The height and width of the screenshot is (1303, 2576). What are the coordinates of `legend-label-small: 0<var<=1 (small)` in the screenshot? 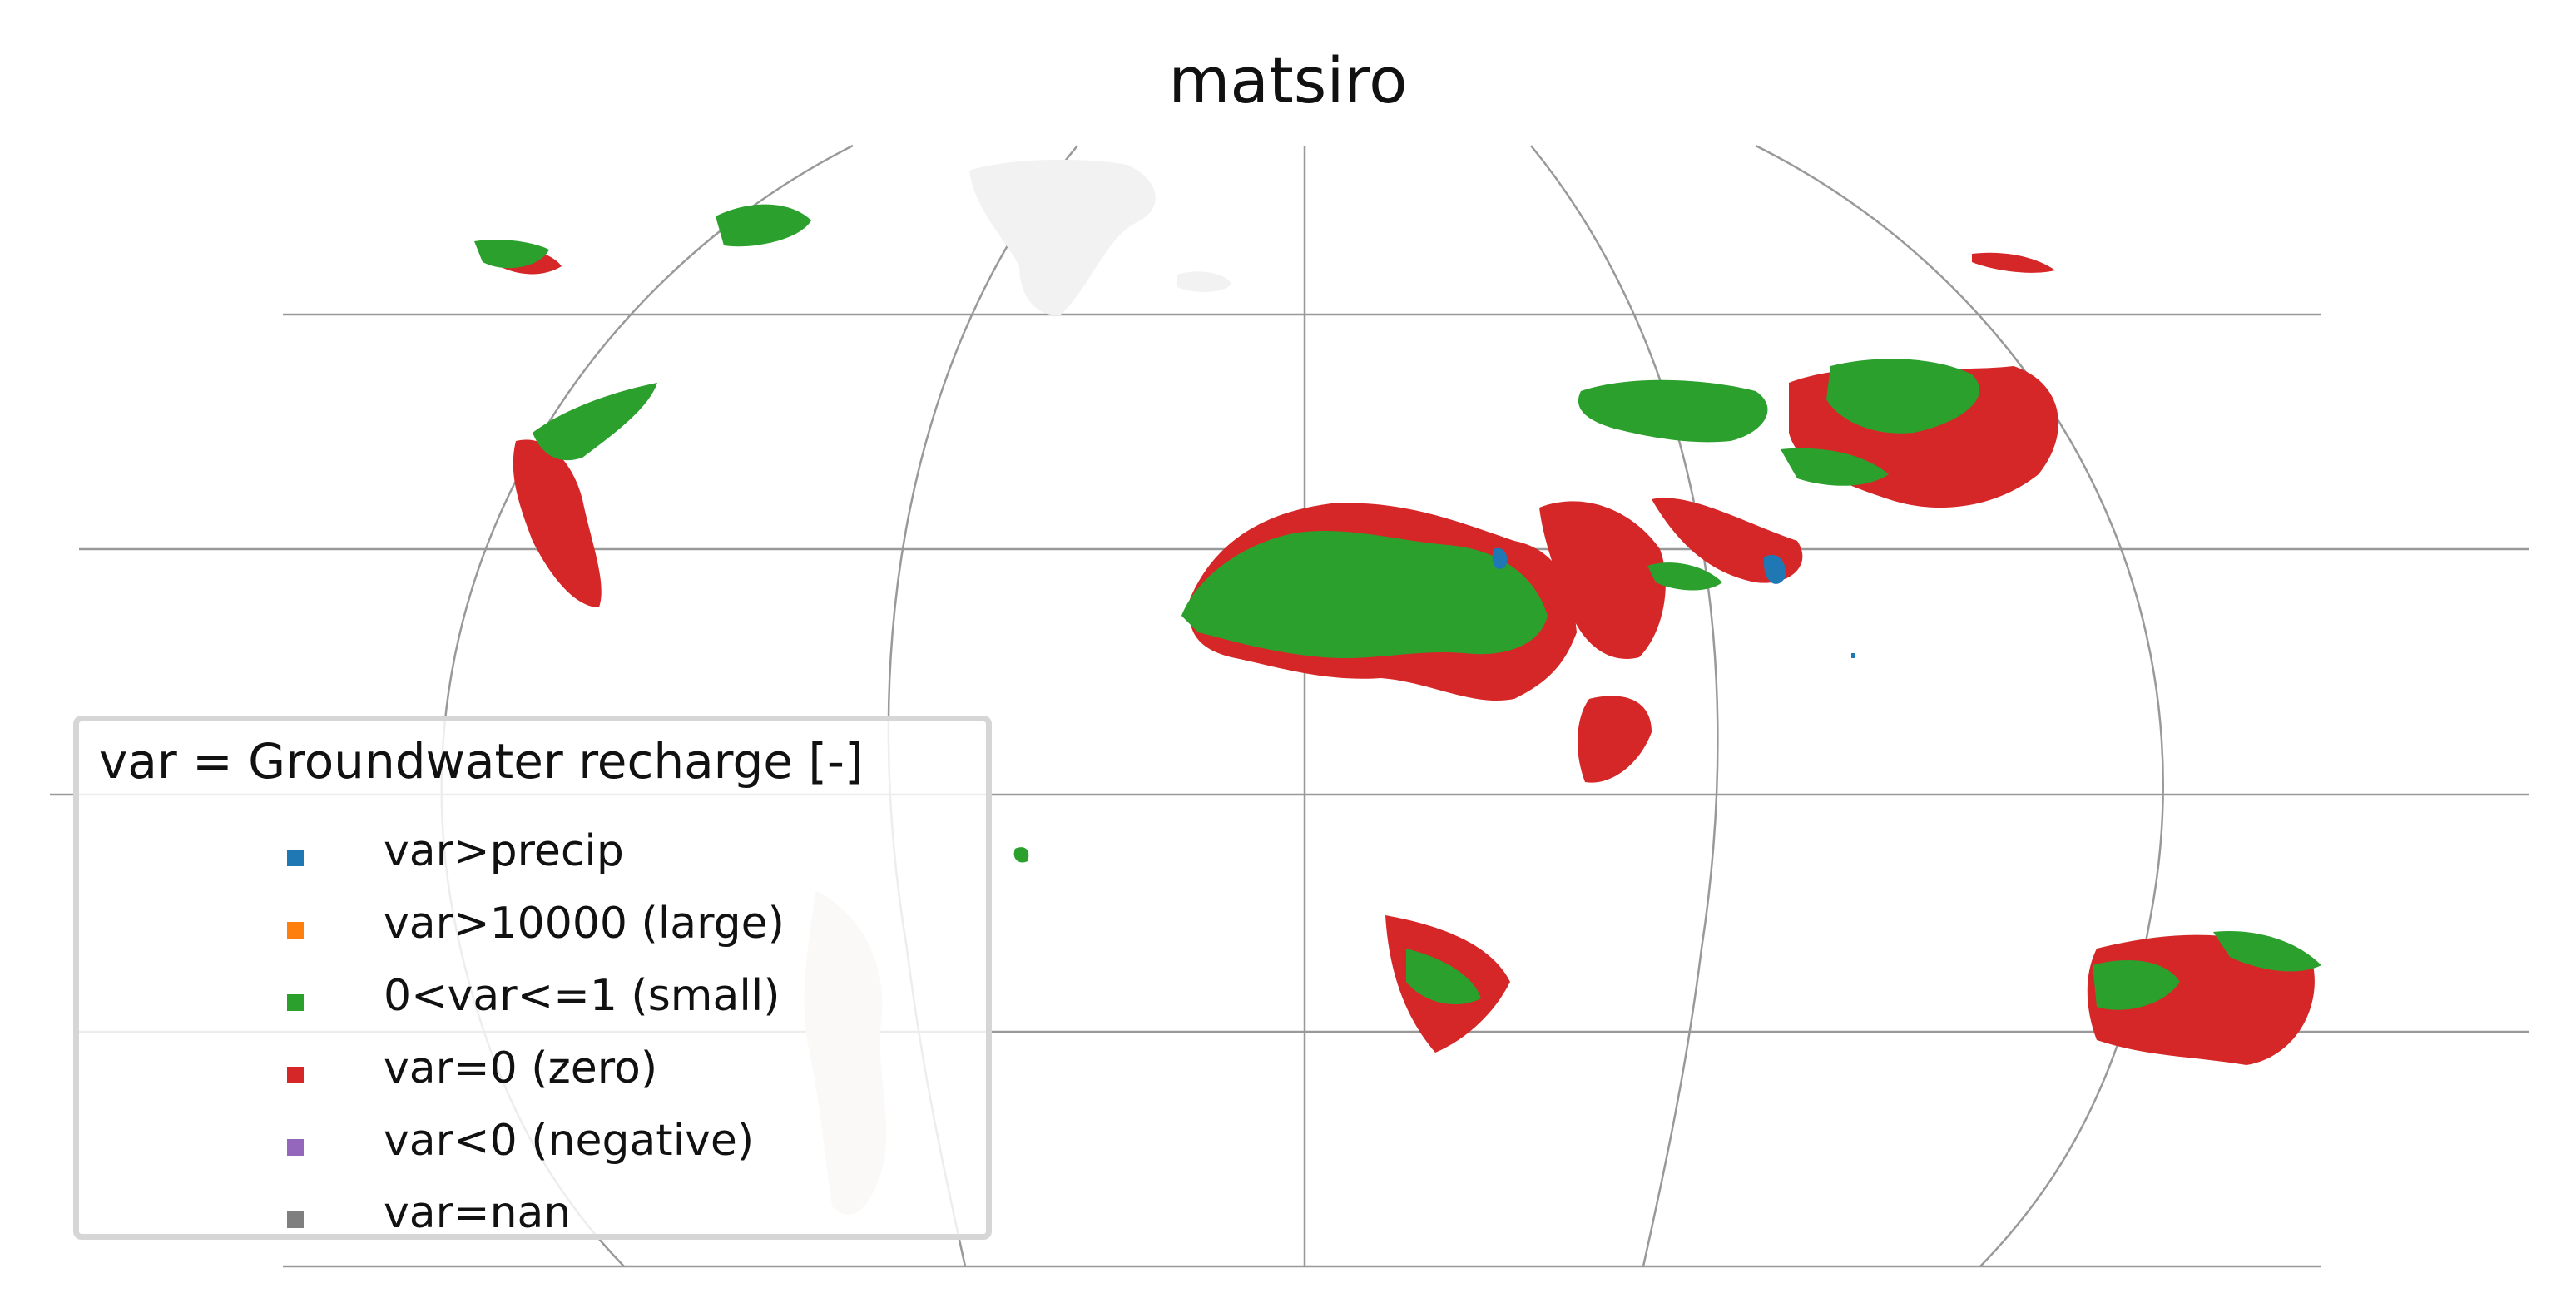 It's located at (582, 996).